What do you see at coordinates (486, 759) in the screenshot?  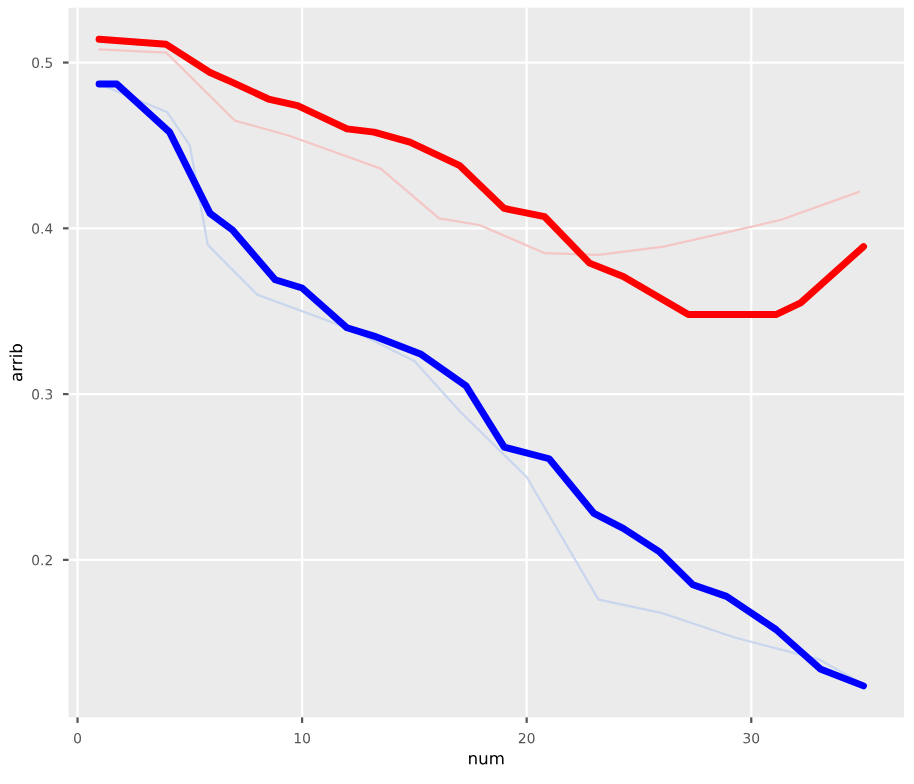 I see `x-axis-title: num` at bounding box center [486, 759].